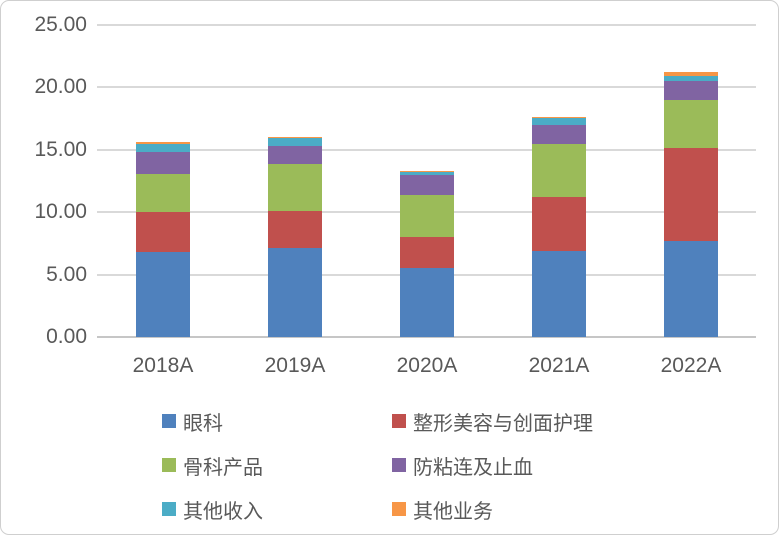  I want to click on legend-label: 其他业务, so click(453, 511).